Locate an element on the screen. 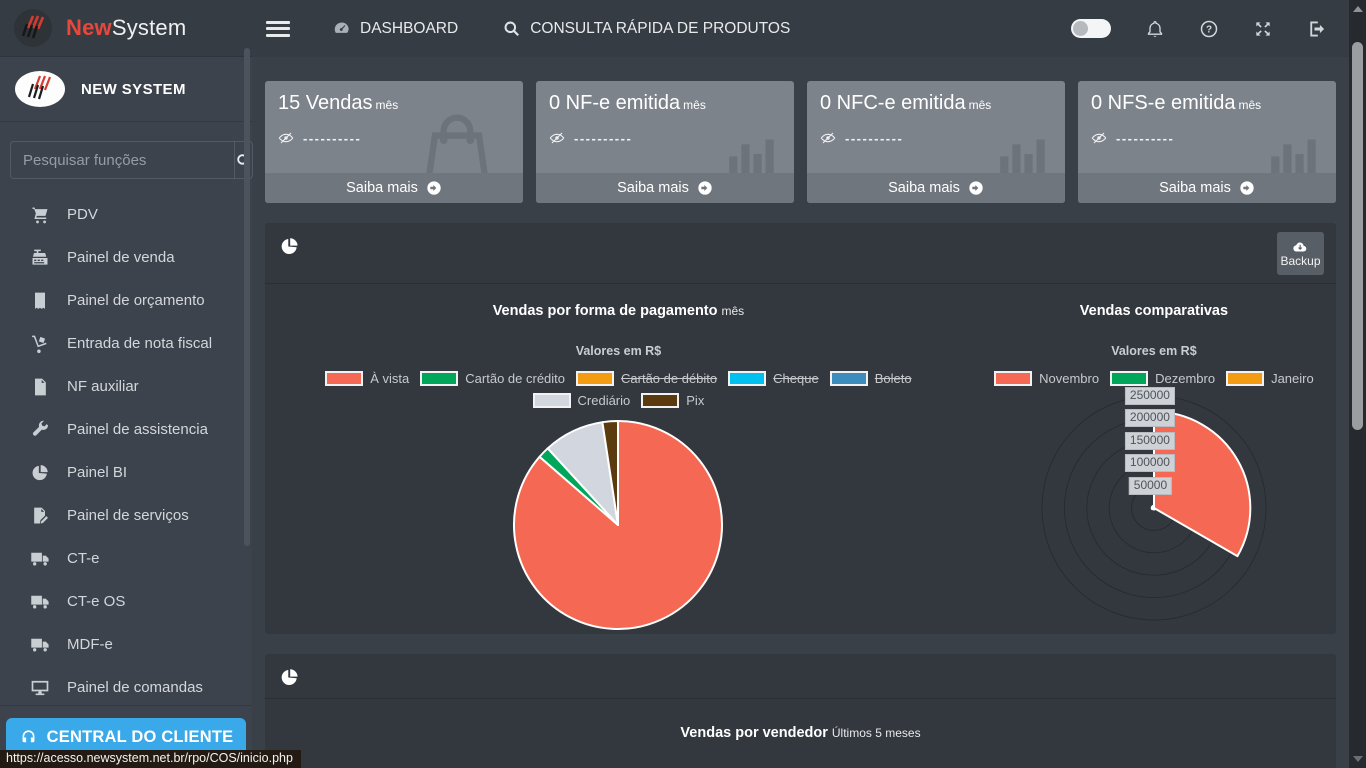 This screenshot has width=1366, height=768. sidebar-item-painel-de-venda: Painel de venda is located at coordinates (126, 257).